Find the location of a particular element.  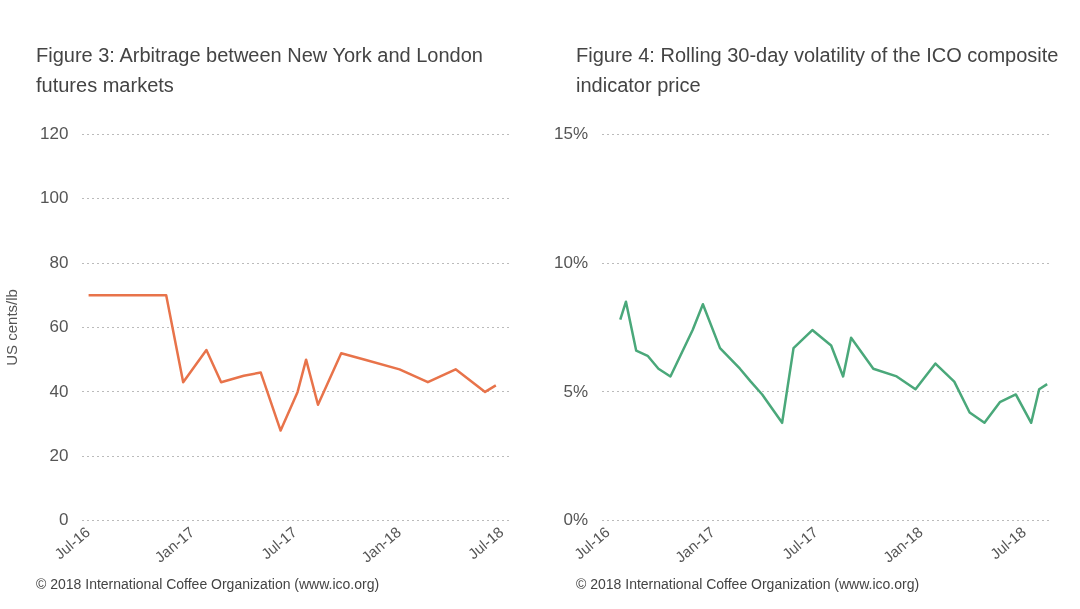

y-tick-label: 15% is located at coordinates (571, 133).